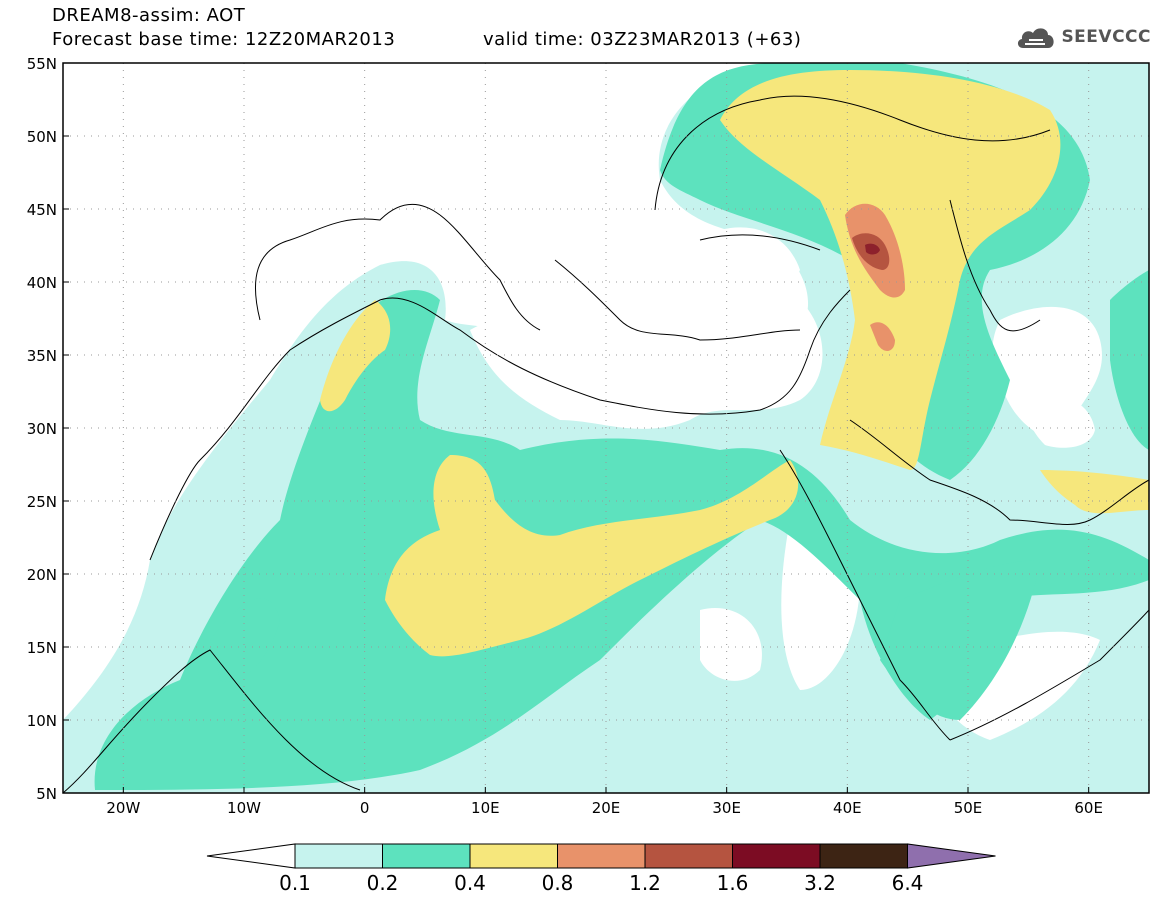 The width and height of the screenshot is (1165, 905). I want to click on lat-tick-label: 25N, so click(42, 502).